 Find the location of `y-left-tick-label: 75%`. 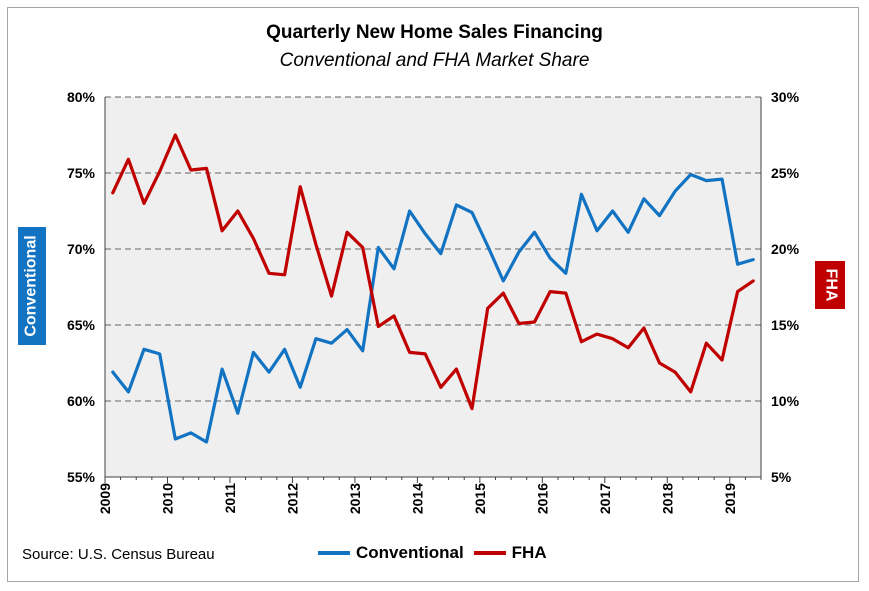

y-left-tick-label: 75% is located at coordinates (81, 173).